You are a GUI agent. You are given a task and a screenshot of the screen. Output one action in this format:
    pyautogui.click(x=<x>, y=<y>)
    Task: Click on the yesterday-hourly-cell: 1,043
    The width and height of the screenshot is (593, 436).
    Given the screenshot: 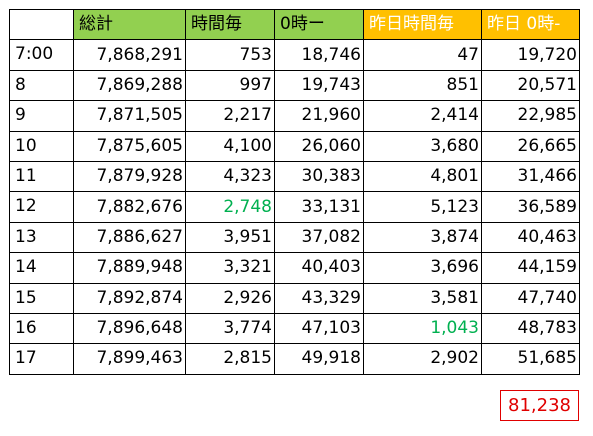 What is the action you would take?
    pyautogui.click(x=422, y=328)
    